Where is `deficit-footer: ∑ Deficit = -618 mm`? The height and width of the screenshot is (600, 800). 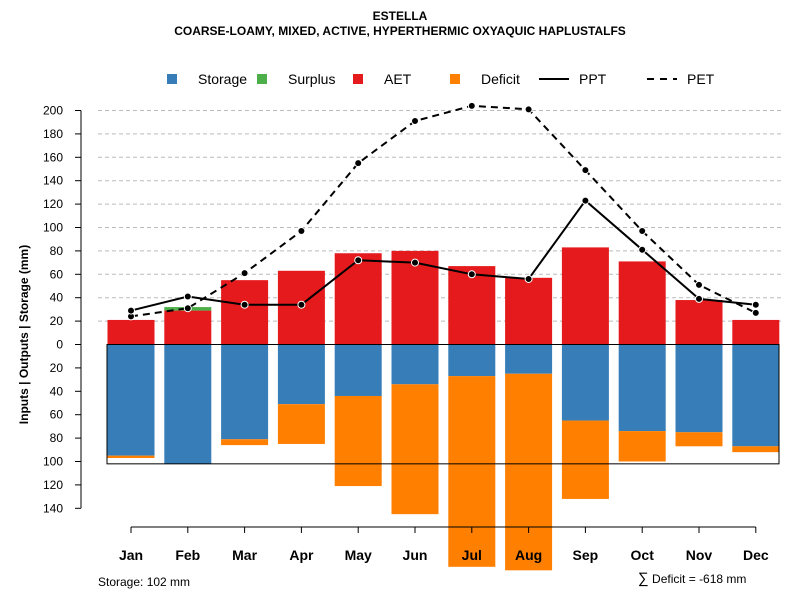 deficit-footer: ∑ Deficit = -618 mm is located at coordinates (692, 578).